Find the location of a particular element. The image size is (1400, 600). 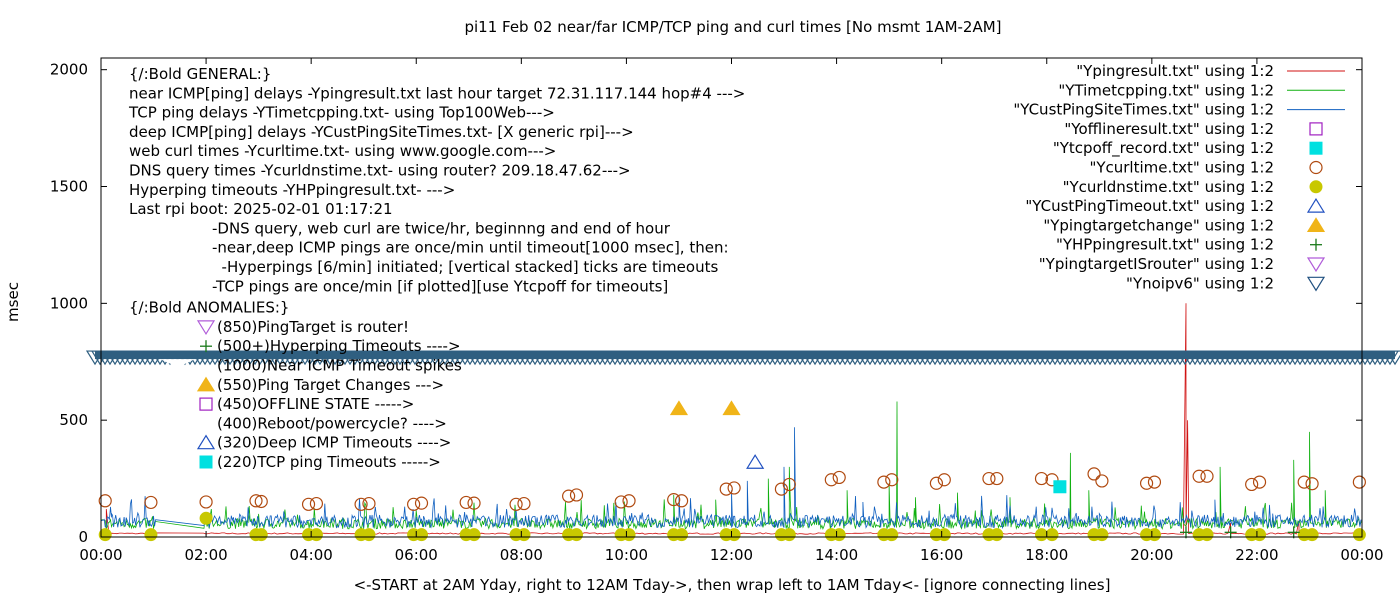

hyperping-point is located at coordinates (1185, 532).